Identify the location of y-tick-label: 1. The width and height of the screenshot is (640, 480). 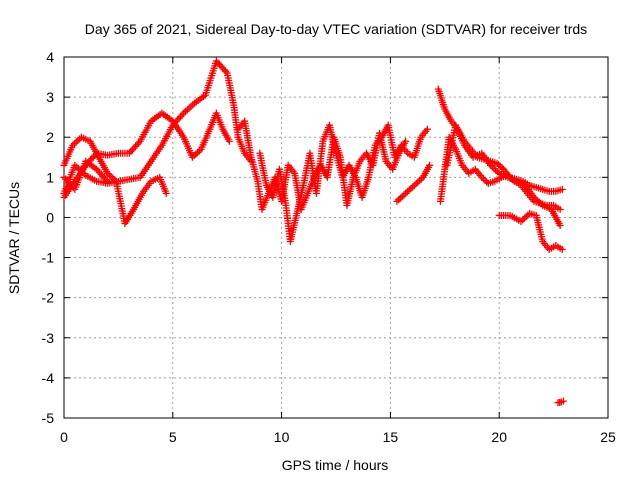
(50, 177).